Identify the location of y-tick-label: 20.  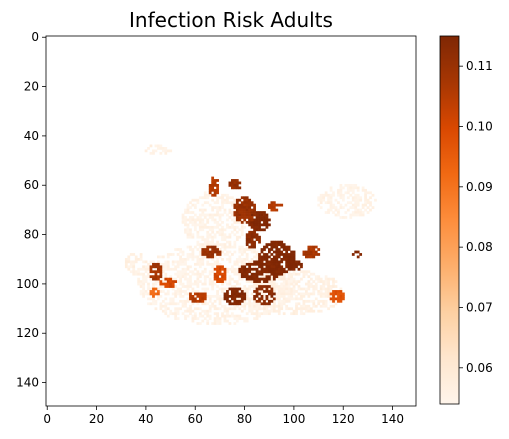
(31, 87).